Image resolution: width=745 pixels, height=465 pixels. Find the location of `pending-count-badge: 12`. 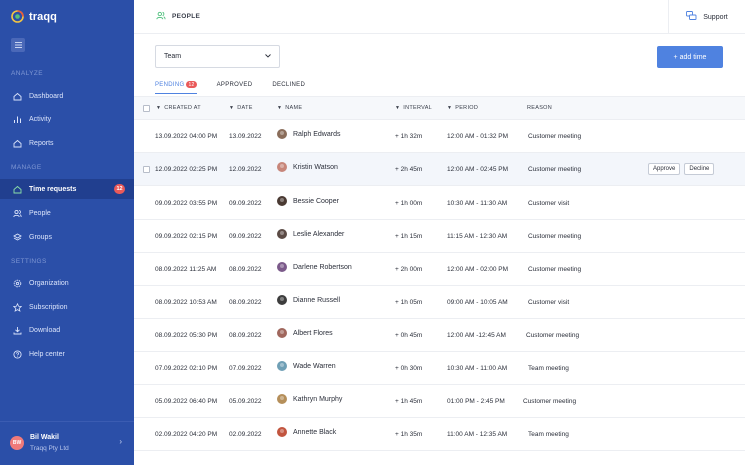

pending-count-badge: 12 is located at coordinates (191, 84).